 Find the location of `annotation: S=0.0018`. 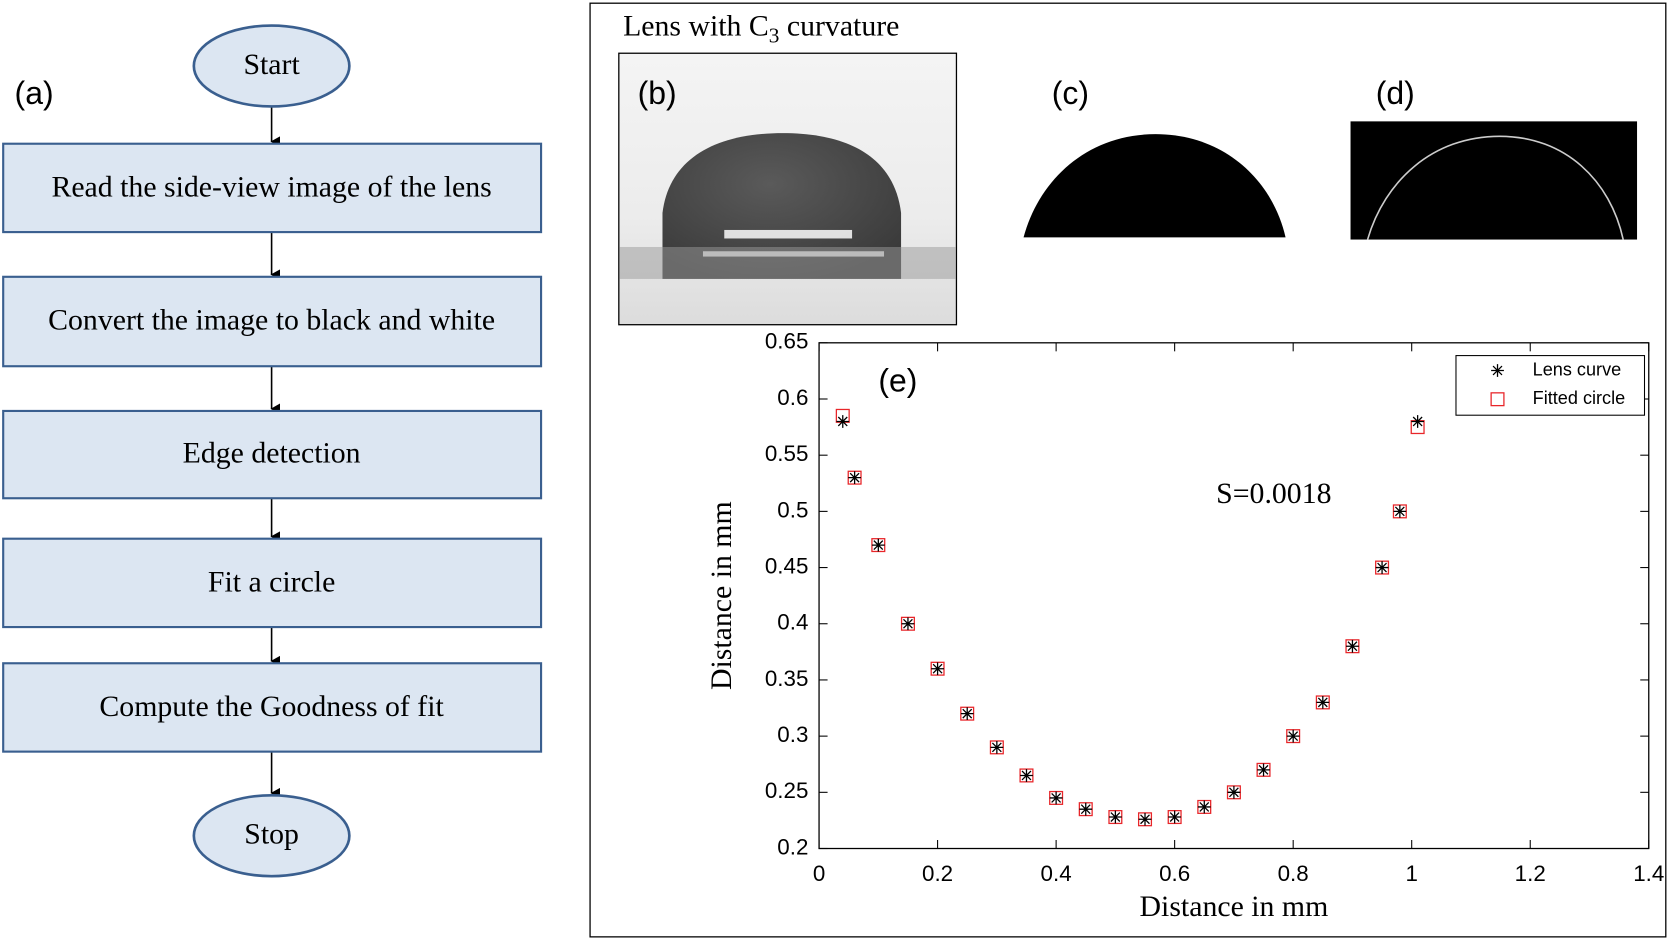

annotation: S=0.0018 is located at coordinates (1273, 493).